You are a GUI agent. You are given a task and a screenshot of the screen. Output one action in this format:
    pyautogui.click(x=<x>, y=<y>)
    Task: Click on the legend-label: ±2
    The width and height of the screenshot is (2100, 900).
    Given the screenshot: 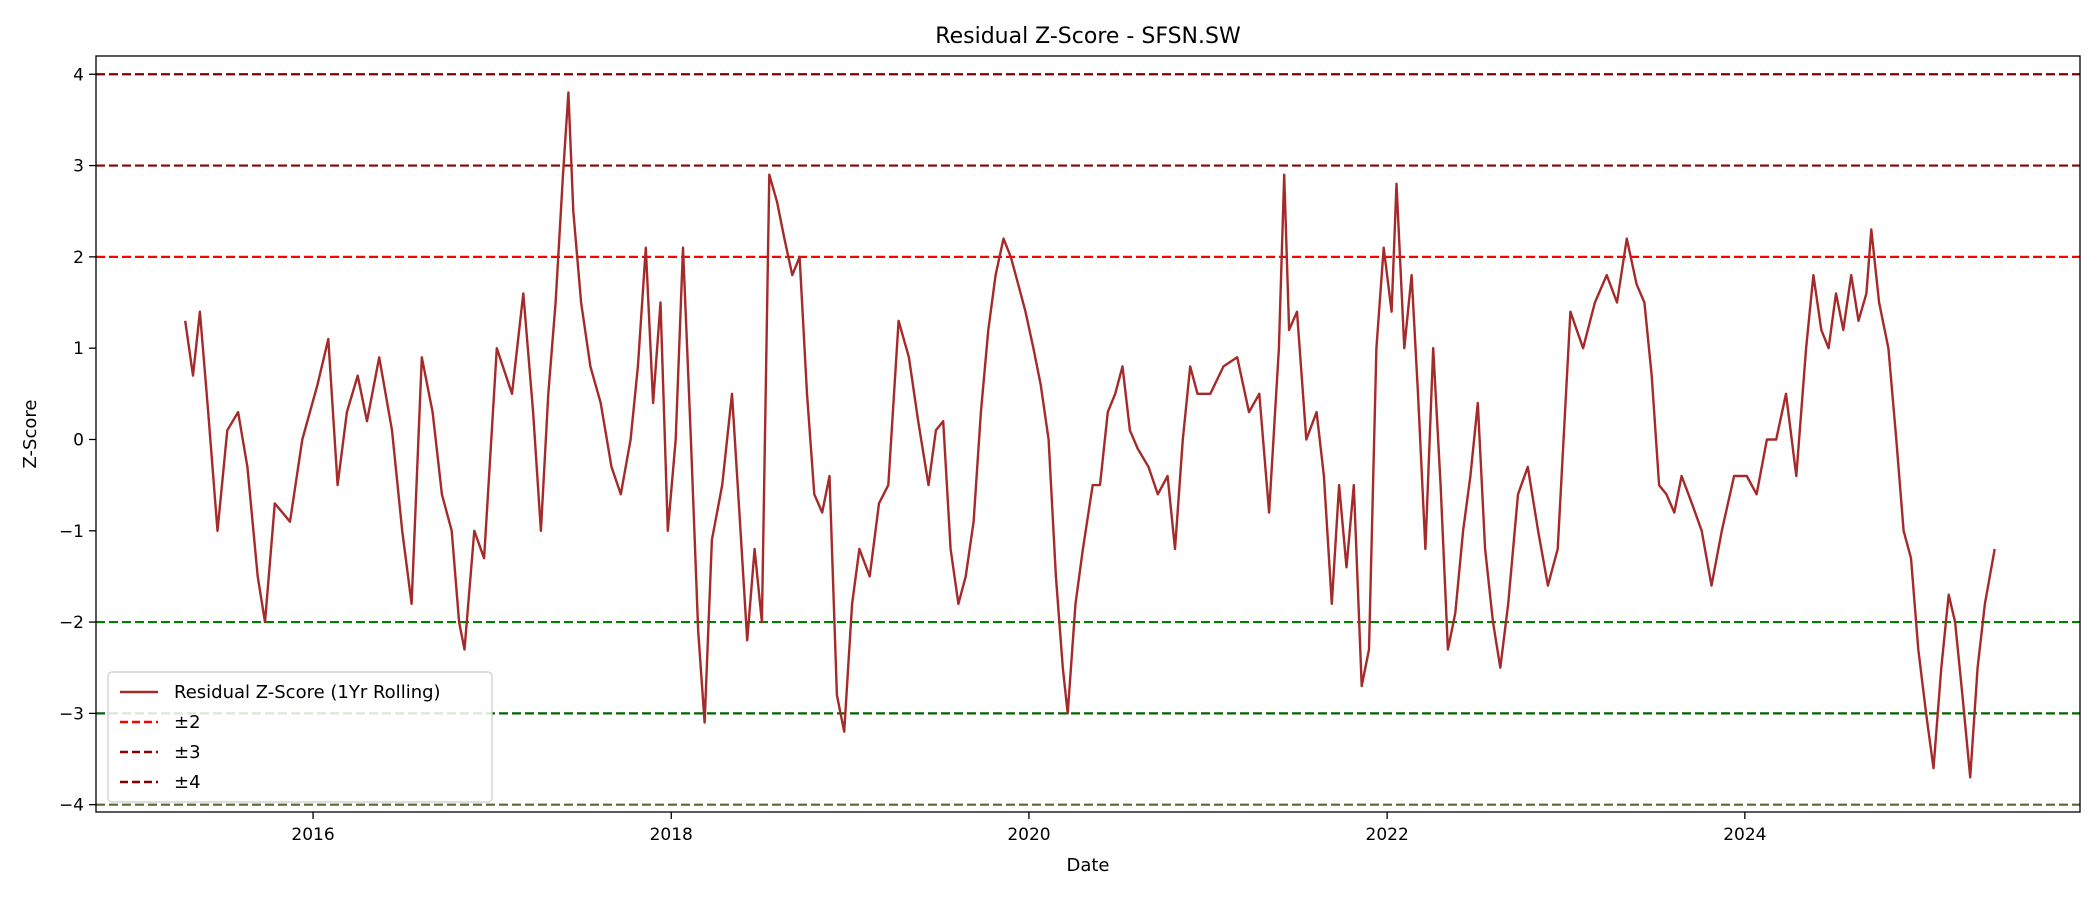 What is the action you would take?
    pyautogui.click(x=187, y=722)
    